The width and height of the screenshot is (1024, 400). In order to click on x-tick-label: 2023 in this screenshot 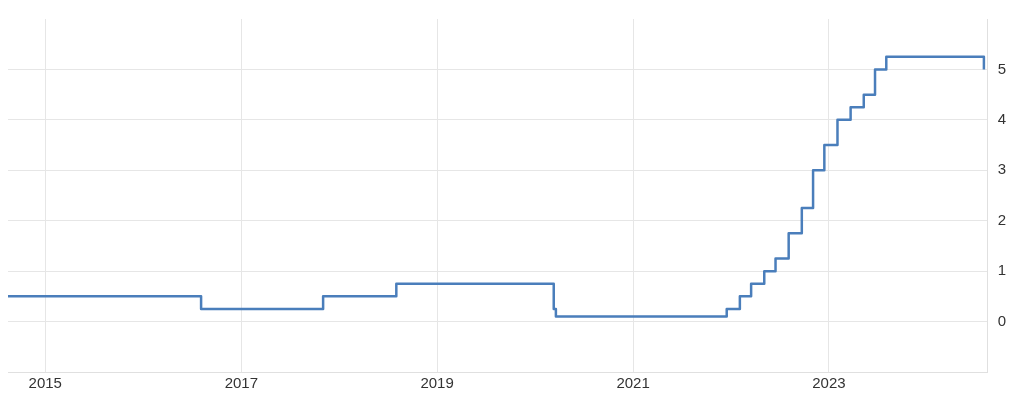, I will do `click(829, 383)`.